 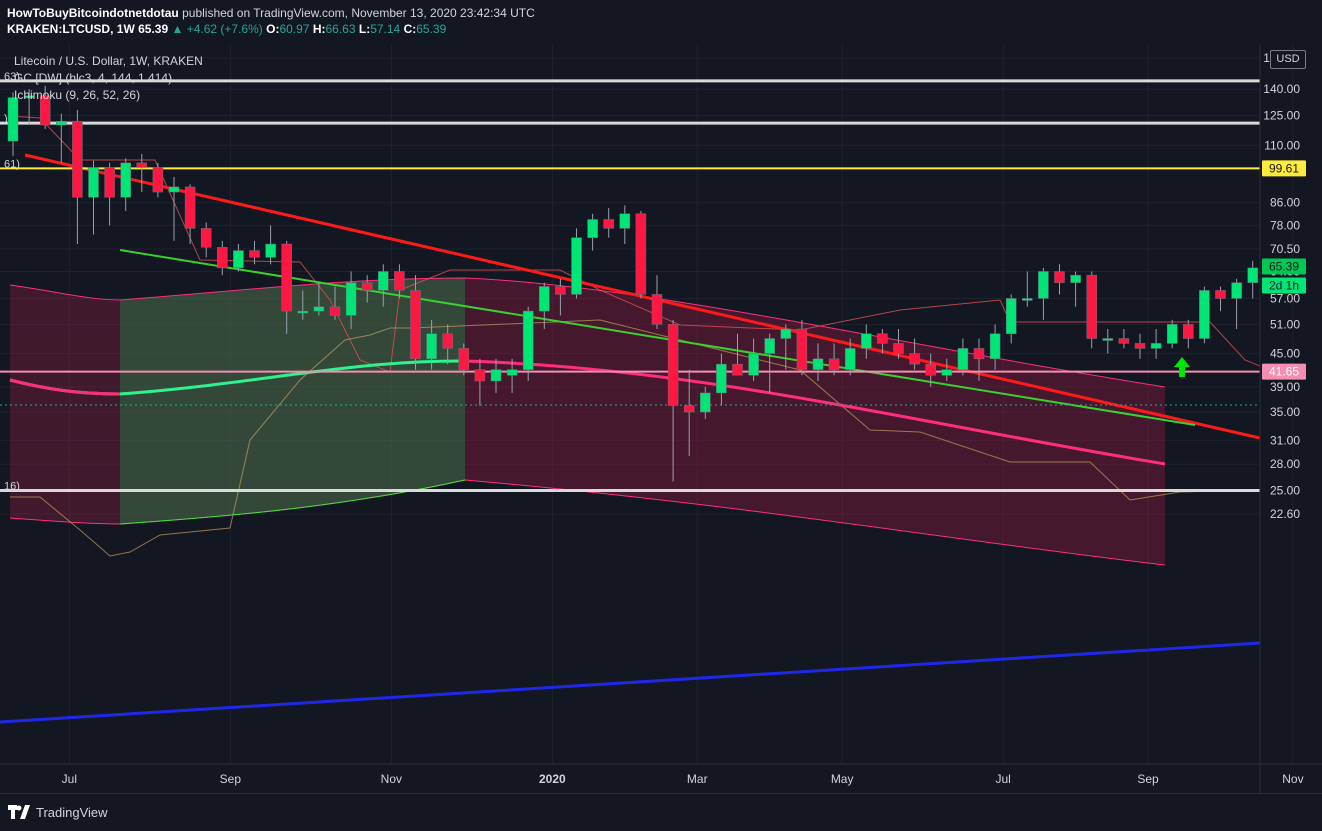 What do you see at coordinates (1284, 371) in the screenshot?
I see `badge-level-4165-bg` at bounding box center [1284, 371].